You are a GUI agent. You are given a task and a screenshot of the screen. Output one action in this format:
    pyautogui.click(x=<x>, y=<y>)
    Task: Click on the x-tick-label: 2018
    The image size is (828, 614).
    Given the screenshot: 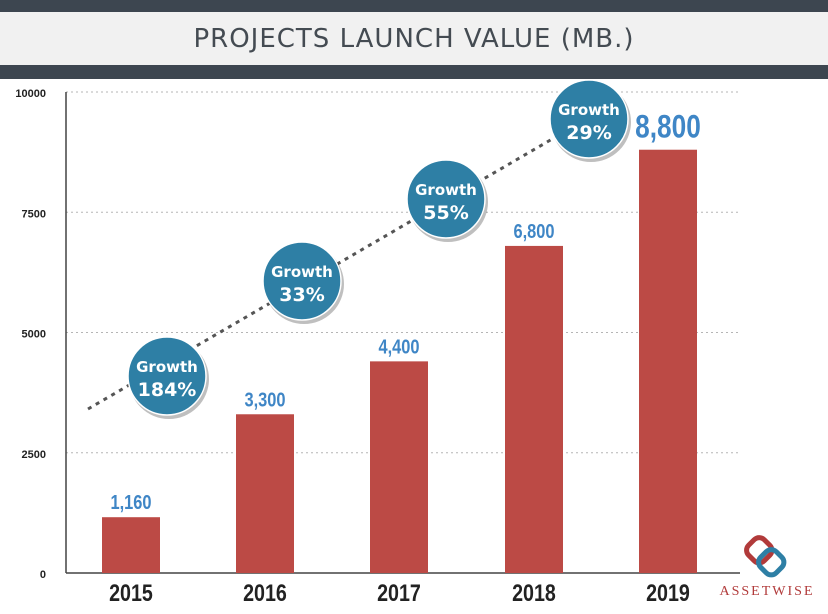 What is the action you would take?
    pyautogui.click(x=534, y=592)
    